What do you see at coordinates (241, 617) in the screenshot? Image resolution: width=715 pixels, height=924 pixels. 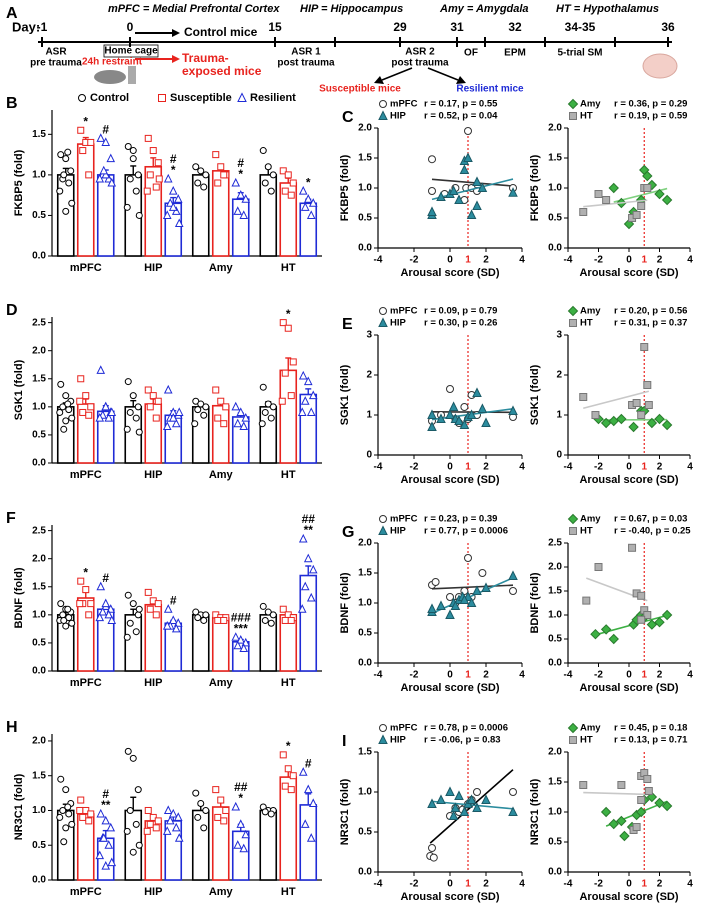 I see `significance-mark: ###` at bounding box center [241, 617].